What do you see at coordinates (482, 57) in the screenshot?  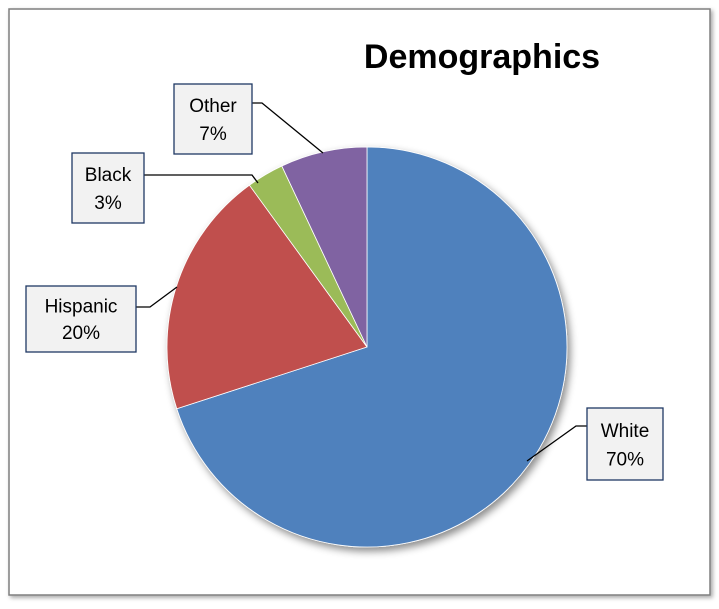 I see `chart-title: Demographics` at bounding box center [482, 57].